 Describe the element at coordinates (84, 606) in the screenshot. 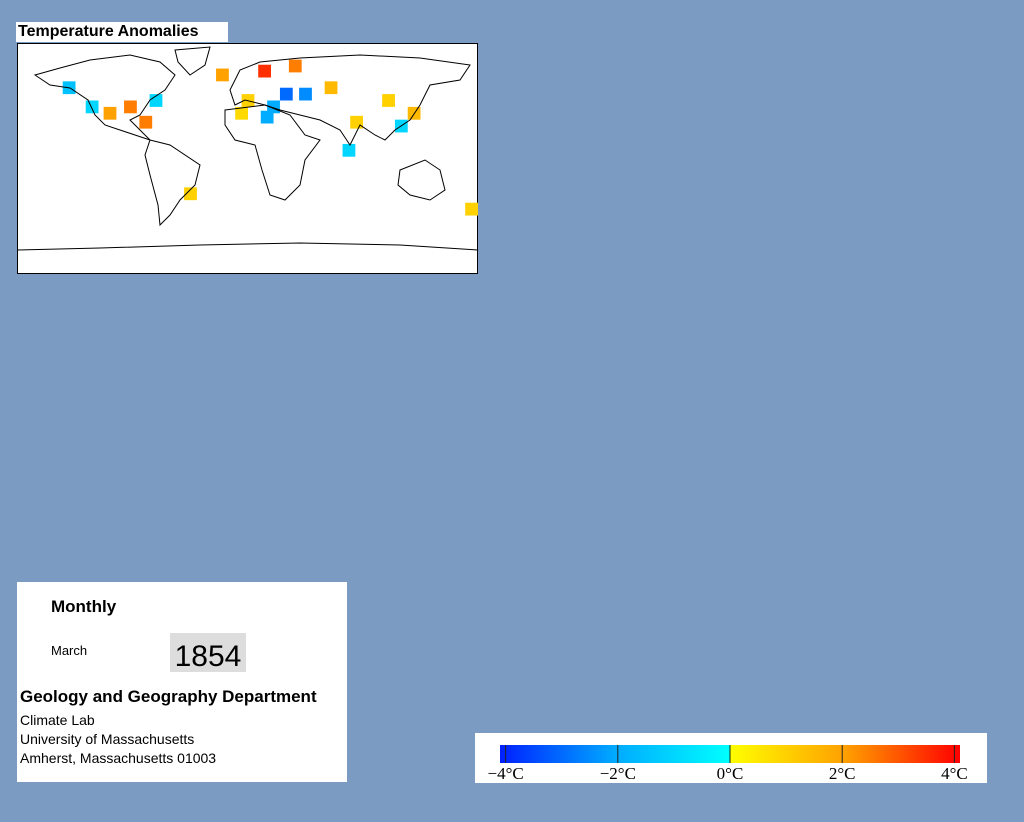

I see `period: Monthly` at that location.